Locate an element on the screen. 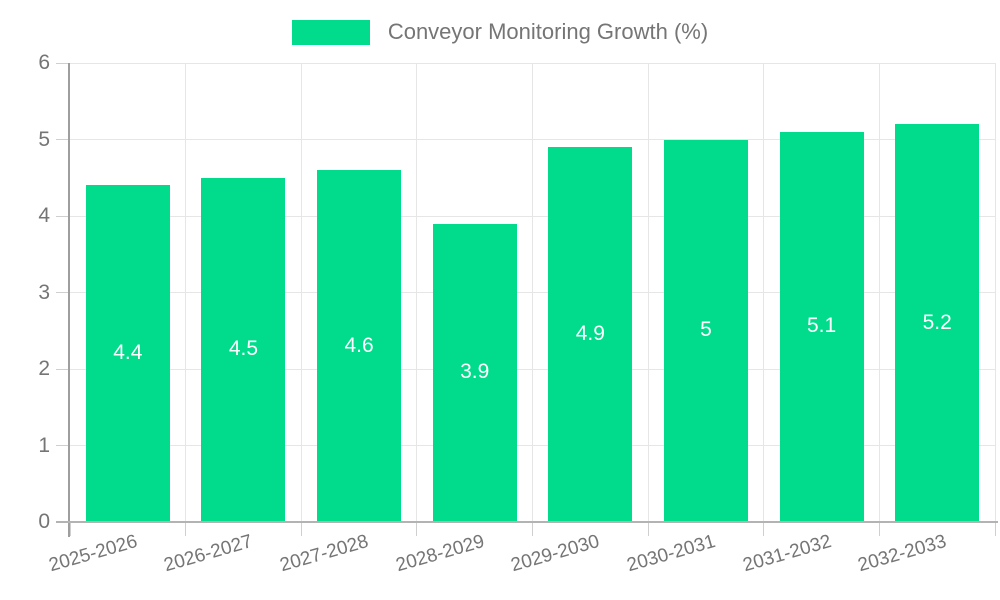 The image size is (1000, 600). y-axis-label: 3 is located at coordinates (44, 292).